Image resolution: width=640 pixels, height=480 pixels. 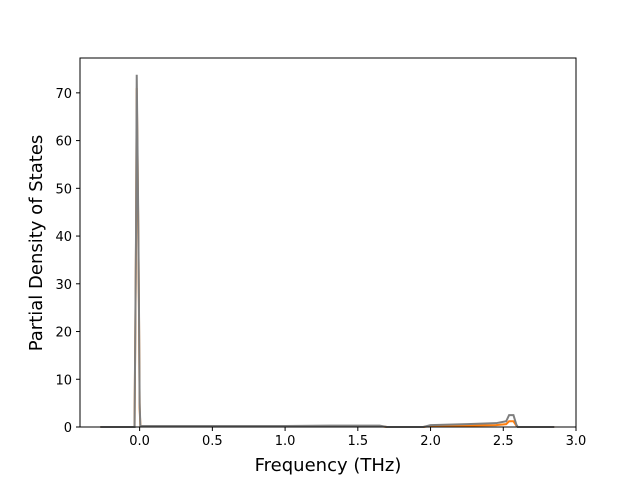 What do you see at coordinates (212, 441) in the screenshot?
I see `x-tick-label: 0.5` at bounding box center [212, 441].